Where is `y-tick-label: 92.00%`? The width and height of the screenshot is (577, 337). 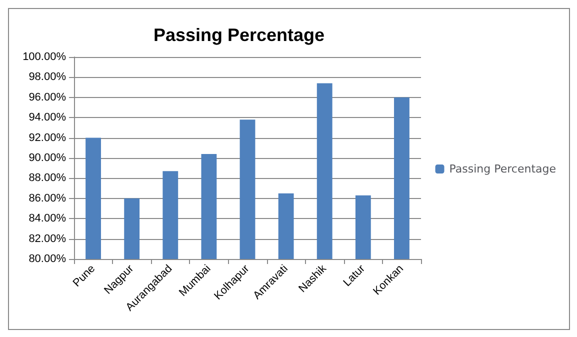
y-tick-label: 92.00% is located at coordinates (47, 138).